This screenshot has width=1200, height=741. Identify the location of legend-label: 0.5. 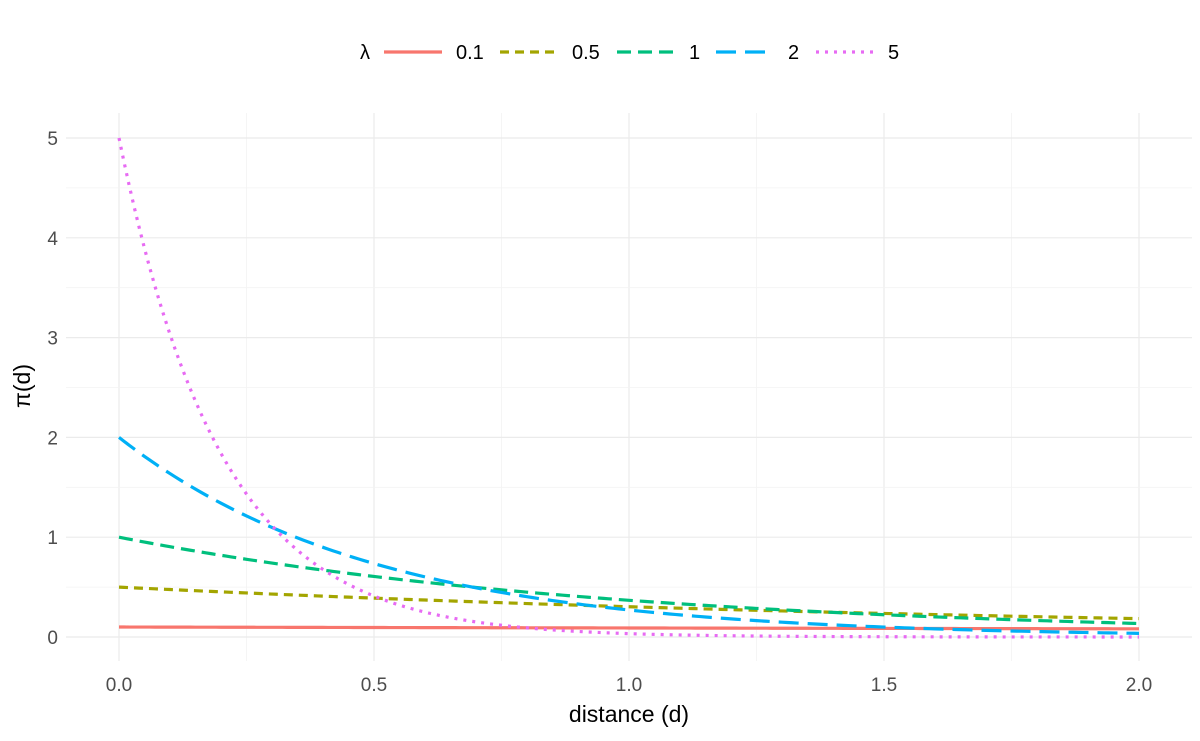
(586, 53).